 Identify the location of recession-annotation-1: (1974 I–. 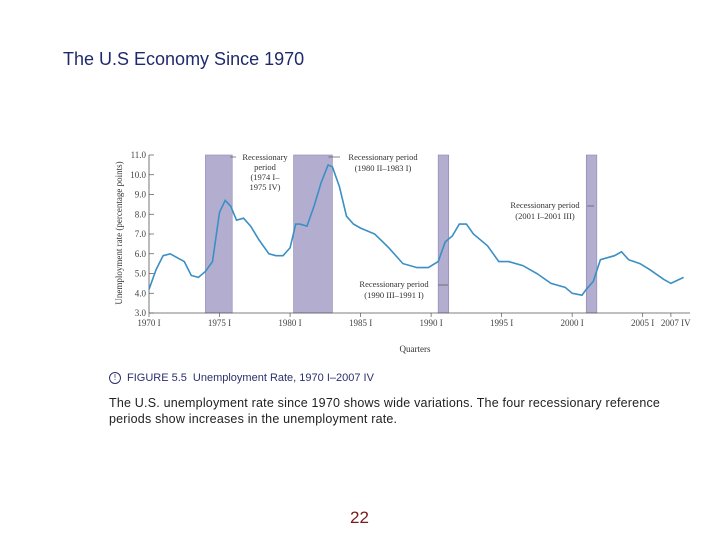
(265, 177).